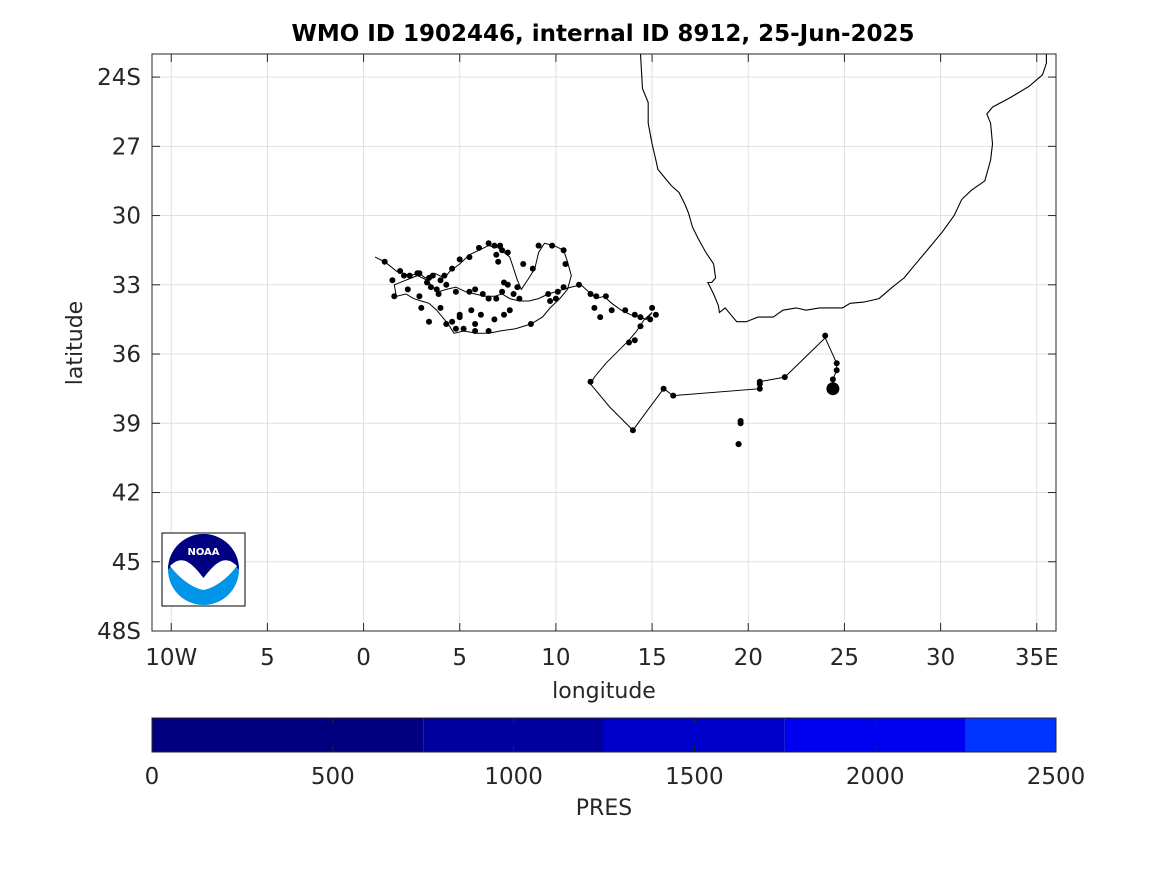  I want to click on y-tick-label: 45, so click(126, 563).